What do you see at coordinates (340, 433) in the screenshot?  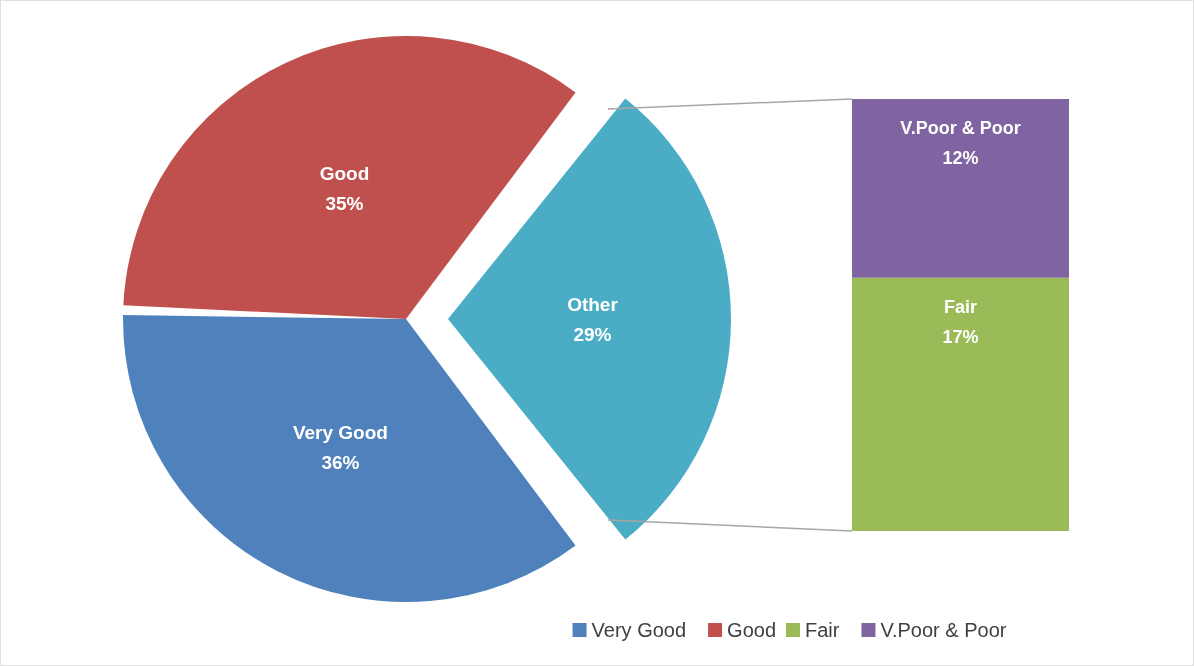 I see `slice-label: Very Good` at bounding box center [340, 433].